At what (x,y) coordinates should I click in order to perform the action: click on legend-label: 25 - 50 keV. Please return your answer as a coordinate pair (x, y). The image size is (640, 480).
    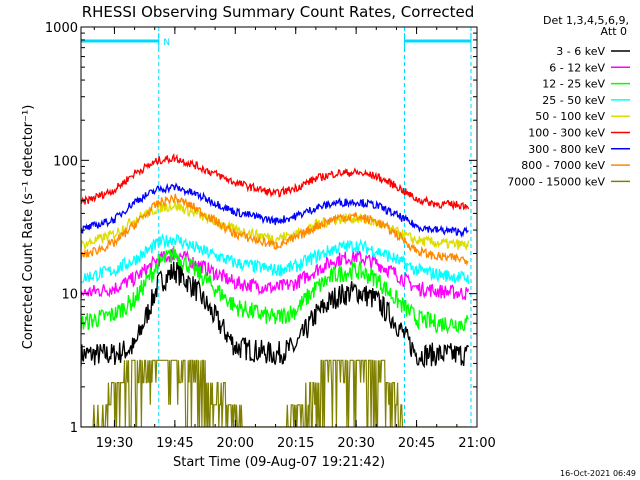
    Looking at the image, I should click on (573, 100).